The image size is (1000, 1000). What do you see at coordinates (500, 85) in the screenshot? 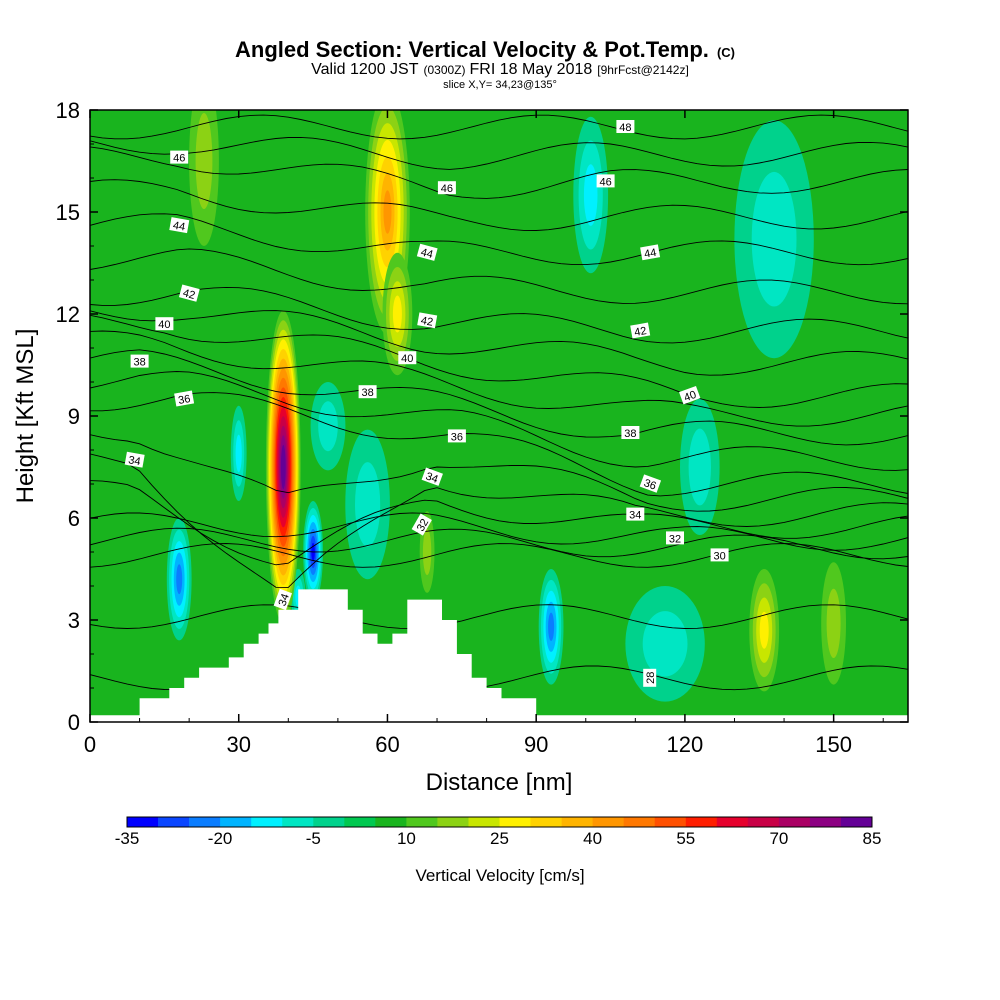
I see `chart-slice-info: slice X,Y= 34,23@135°` at bounding box center [500, 85].